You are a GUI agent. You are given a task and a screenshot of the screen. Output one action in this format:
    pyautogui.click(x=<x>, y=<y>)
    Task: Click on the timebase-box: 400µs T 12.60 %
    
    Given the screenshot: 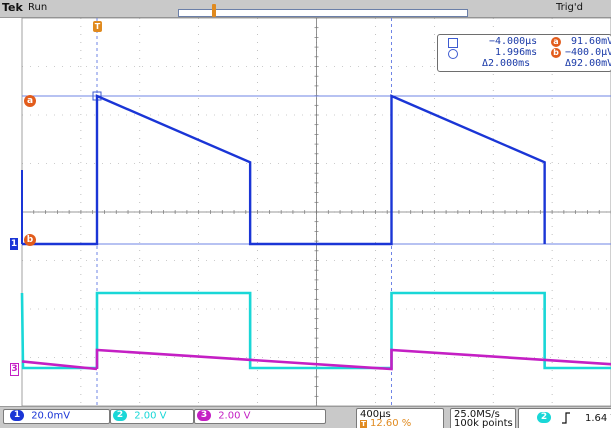 What is the action you would take?
    pyautogui.click(x=400, y=418)
    